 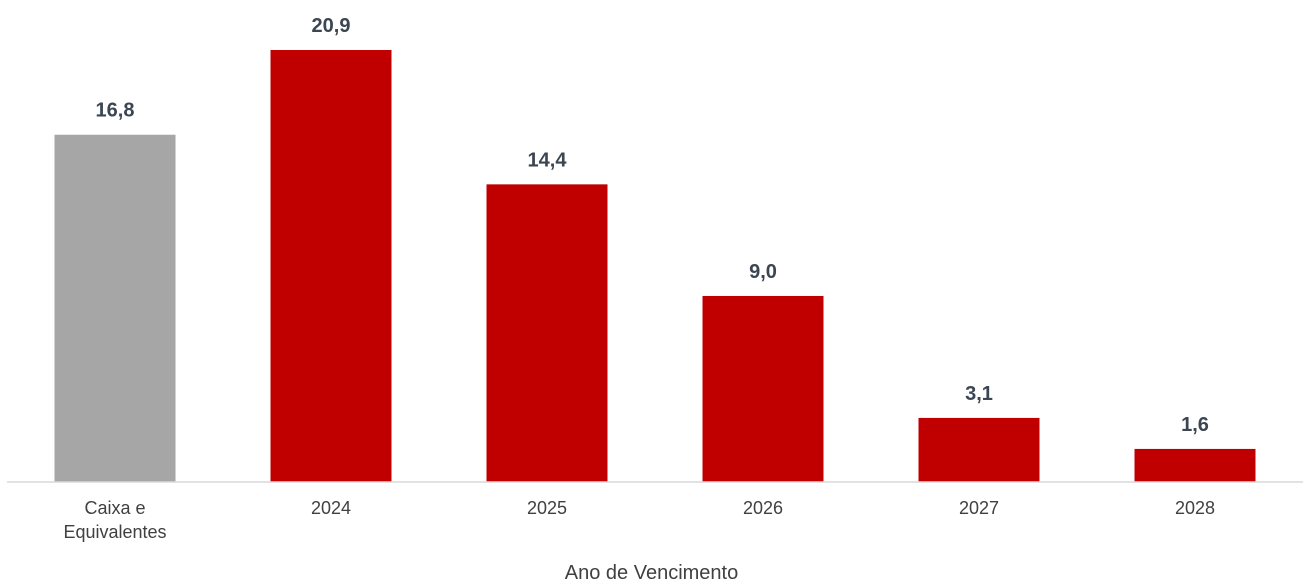 What do you see at coordinates (979, 508) in the screenshot?
I see `x-tick-label: 2027` at bounding box center [979, 508].